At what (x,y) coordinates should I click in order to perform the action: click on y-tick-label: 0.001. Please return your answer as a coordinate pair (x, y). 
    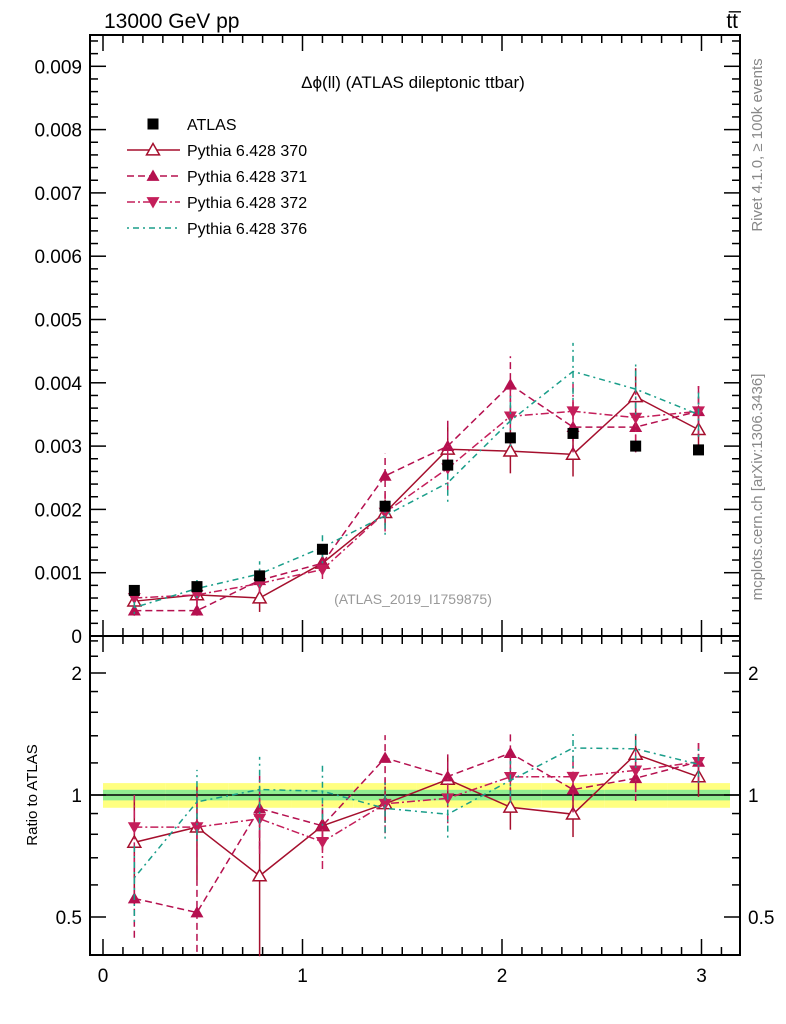
    Looking at the image, I should click on (58, 574).